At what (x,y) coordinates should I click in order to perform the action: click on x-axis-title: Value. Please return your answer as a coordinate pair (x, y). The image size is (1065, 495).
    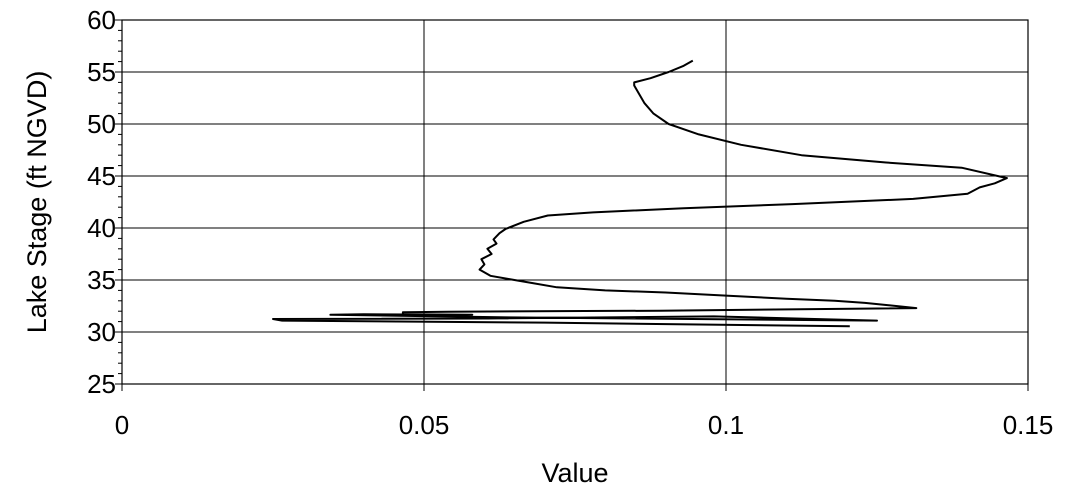
    Looking at the image, I should click on (574, 473).